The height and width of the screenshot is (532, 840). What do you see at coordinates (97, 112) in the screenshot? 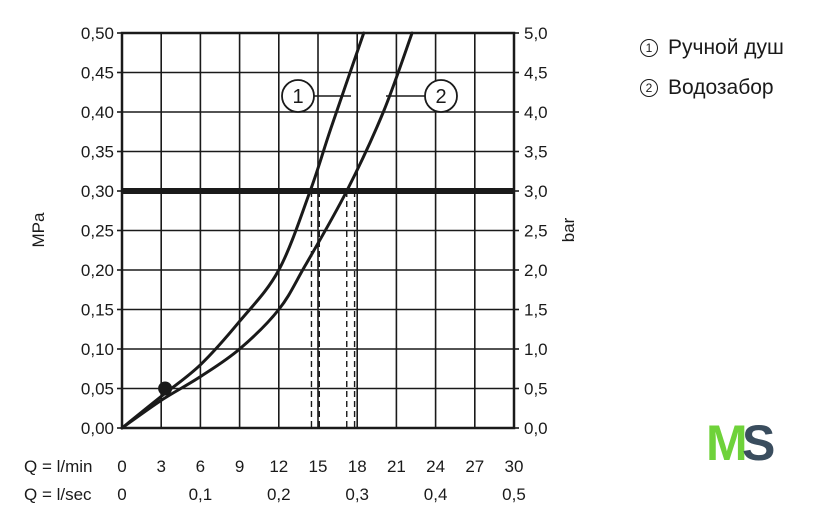
I see `y-left-tick-label: 0,40` at bounding box center [97, 112].